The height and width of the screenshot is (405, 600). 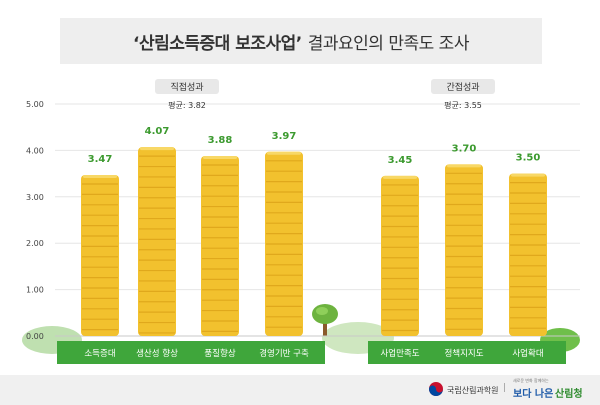 What do you see at coordinates (528, 158) in the screenshot?
I see `data-label: 3.50` at bounding box center [528, 158].